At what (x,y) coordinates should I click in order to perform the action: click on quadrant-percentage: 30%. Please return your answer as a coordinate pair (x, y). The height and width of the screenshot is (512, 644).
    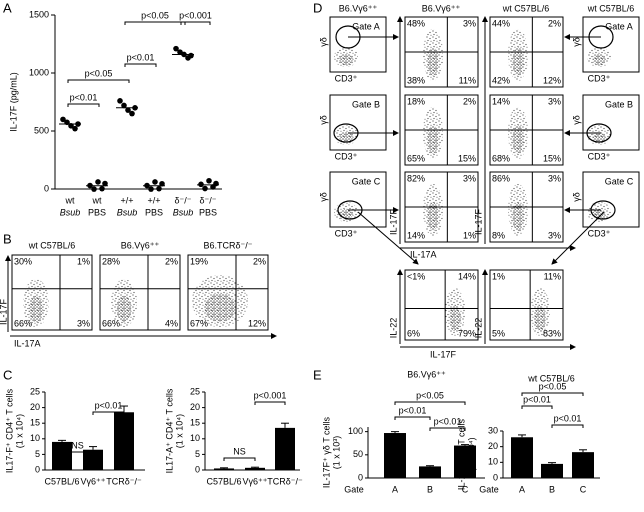
    Looking at the image, I should click on (23, 261).